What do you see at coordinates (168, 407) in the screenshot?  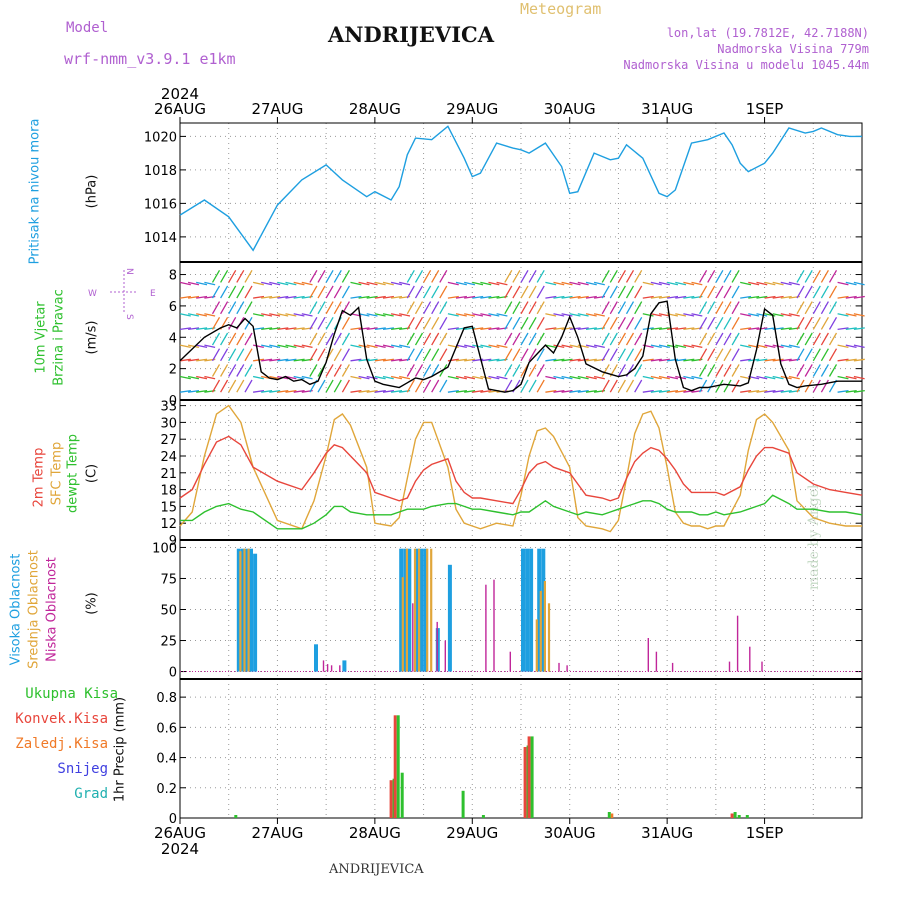 I see `tick-label-temperature: 33` at bounding box center [168, 407].